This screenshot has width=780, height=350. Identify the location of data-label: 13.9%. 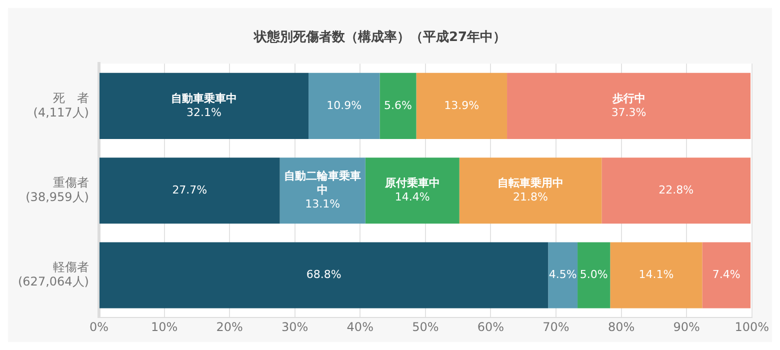
(462, 105).